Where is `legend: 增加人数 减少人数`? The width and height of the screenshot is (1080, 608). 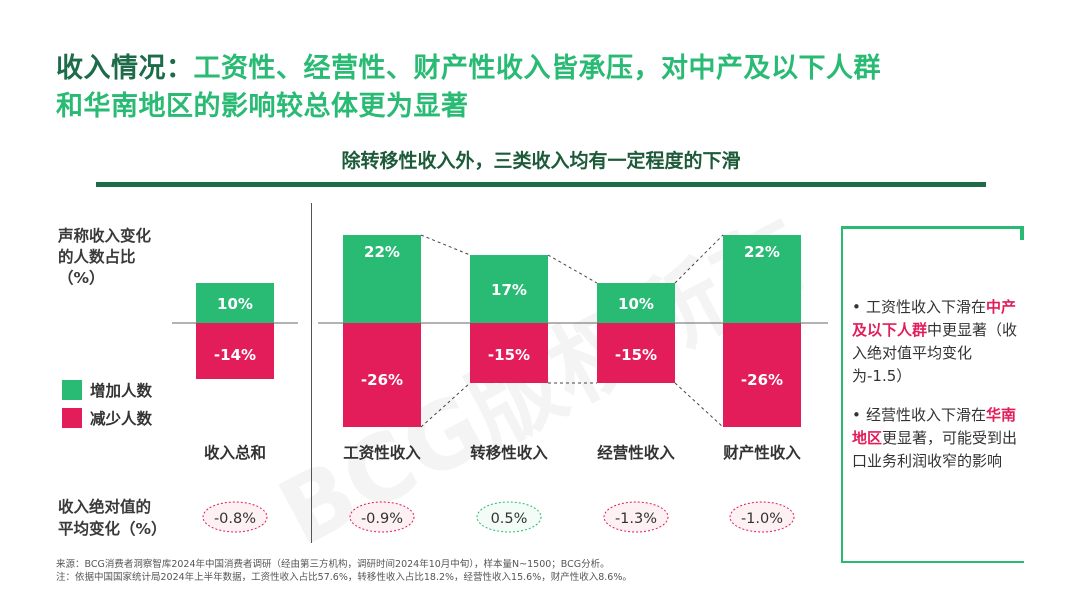 legend: 增加人数 减少人数 is located at coordinates (107, 404).